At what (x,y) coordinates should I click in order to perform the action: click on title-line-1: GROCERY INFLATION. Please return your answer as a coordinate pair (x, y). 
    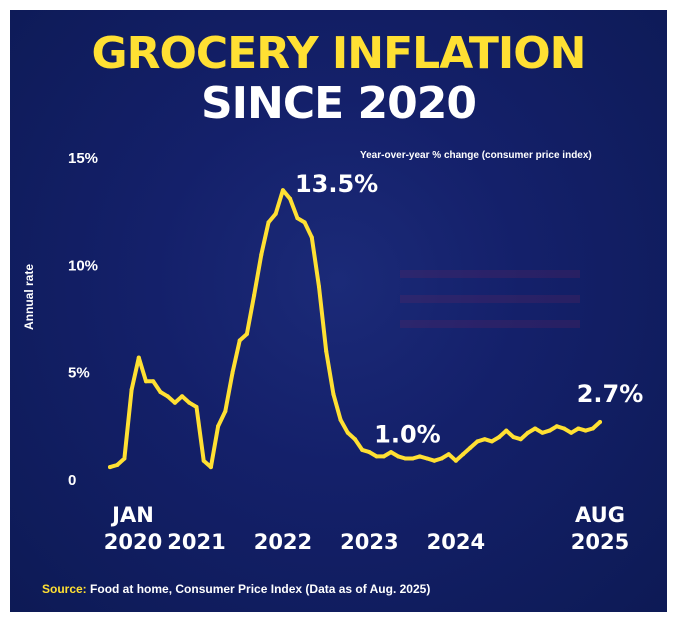
    Looking at the image, I should click on (339, 53).